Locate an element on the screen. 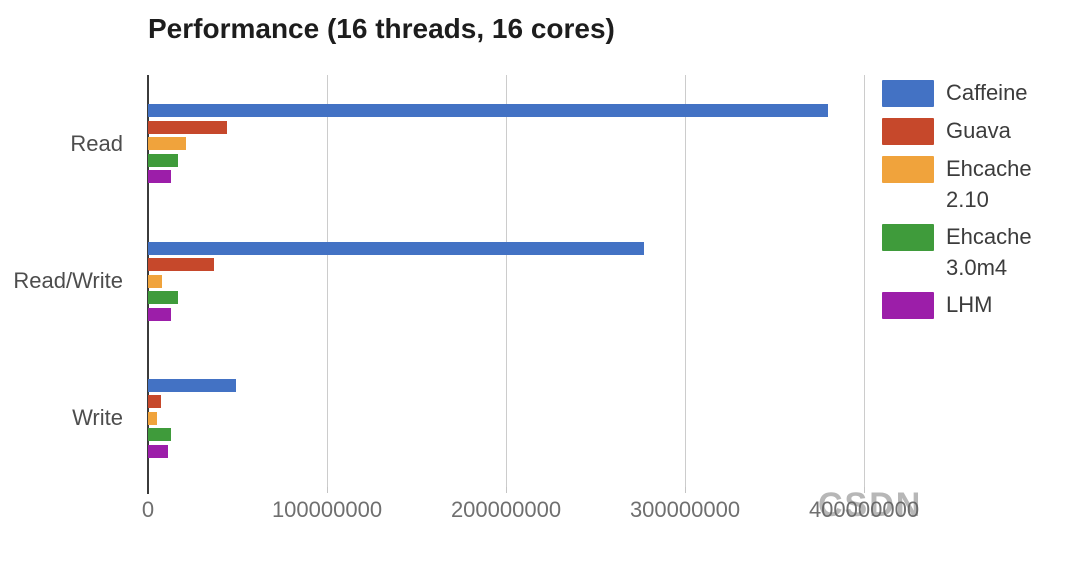 The image size is (1080, 588). chart-title: Performance (16 threads, 16 cores) is located at coordinates (381, 28).